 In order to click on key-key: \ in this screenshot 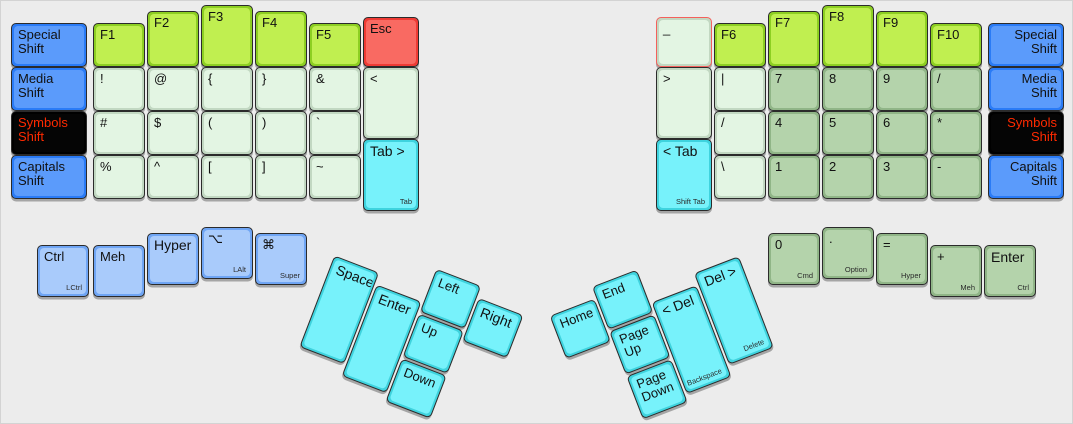, I will do `click(740, 177)`.